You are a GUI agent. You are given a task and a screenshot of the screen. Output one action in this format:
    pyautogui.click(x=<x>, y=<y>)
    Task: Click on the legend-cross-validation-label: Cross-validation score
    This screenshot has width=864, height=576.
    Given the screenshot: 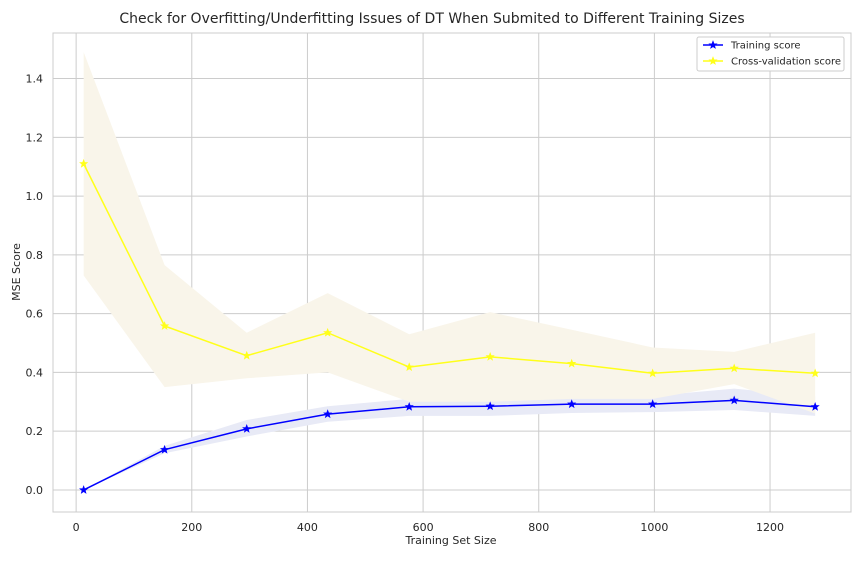 What is the action you would take?
    pyautogui.click(x=786, y=62)
    